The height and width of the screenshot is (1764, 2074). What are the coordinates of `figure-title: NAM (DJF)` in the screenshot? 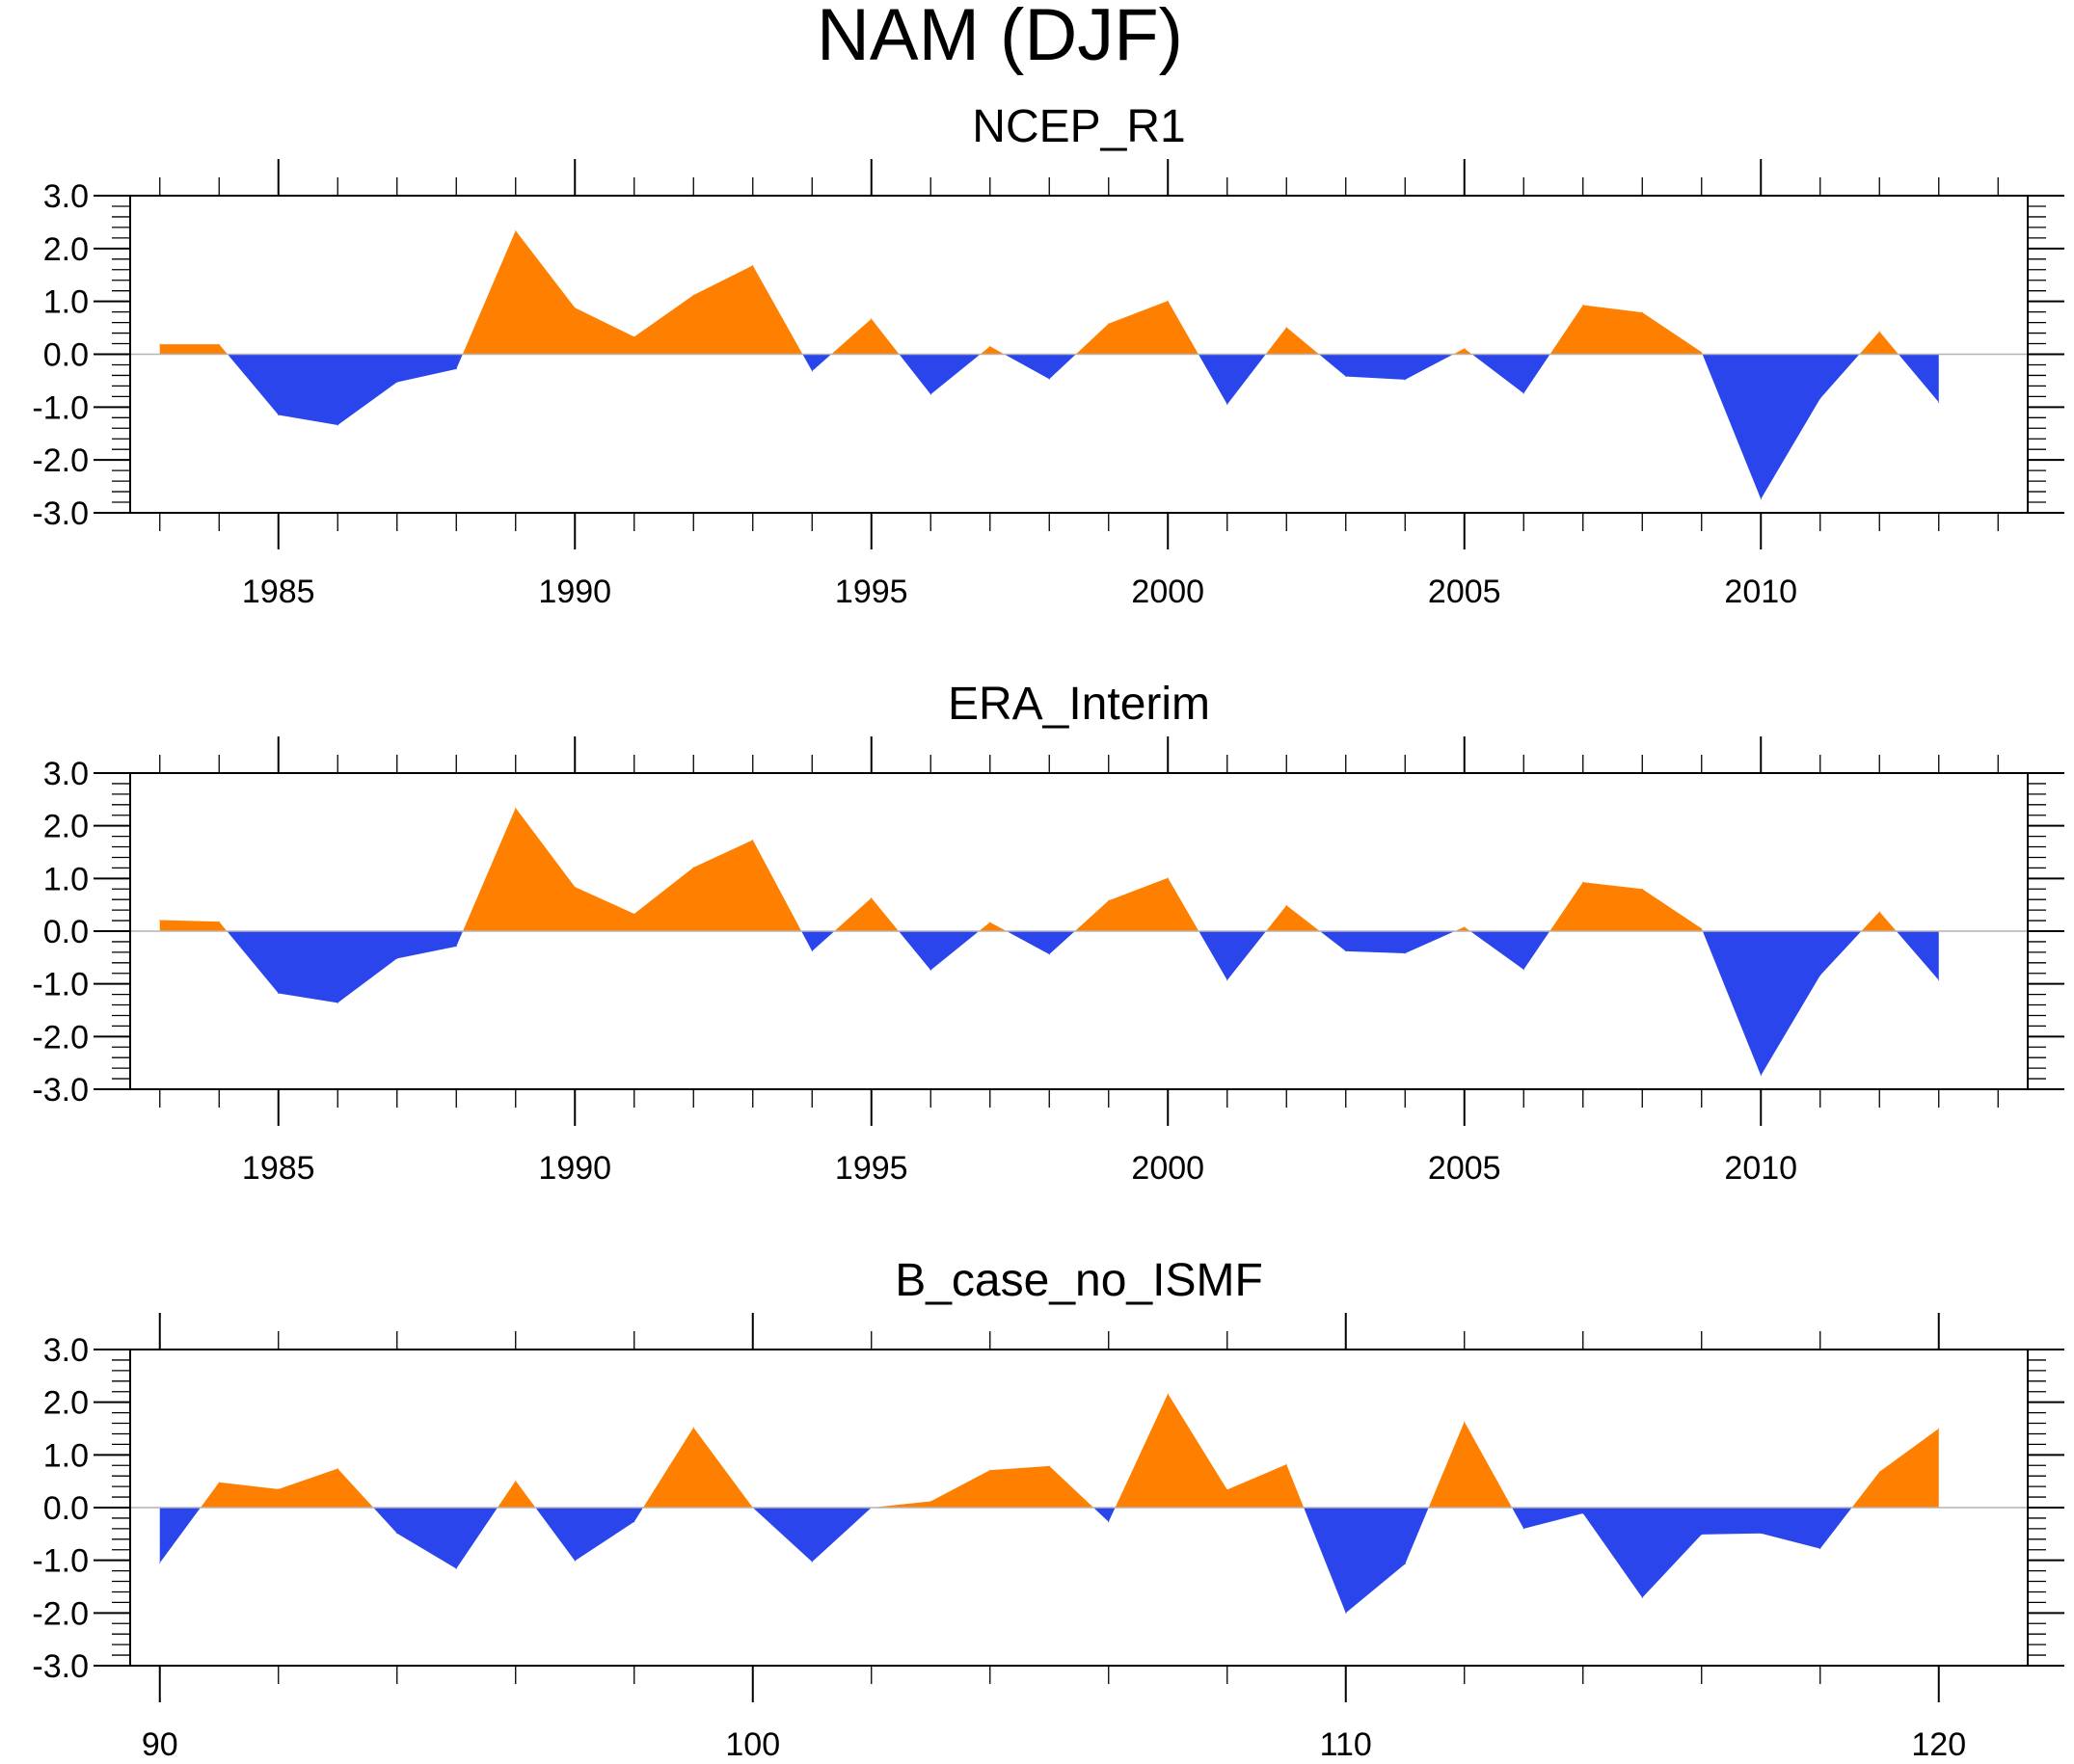 It's located at (1000, 38).